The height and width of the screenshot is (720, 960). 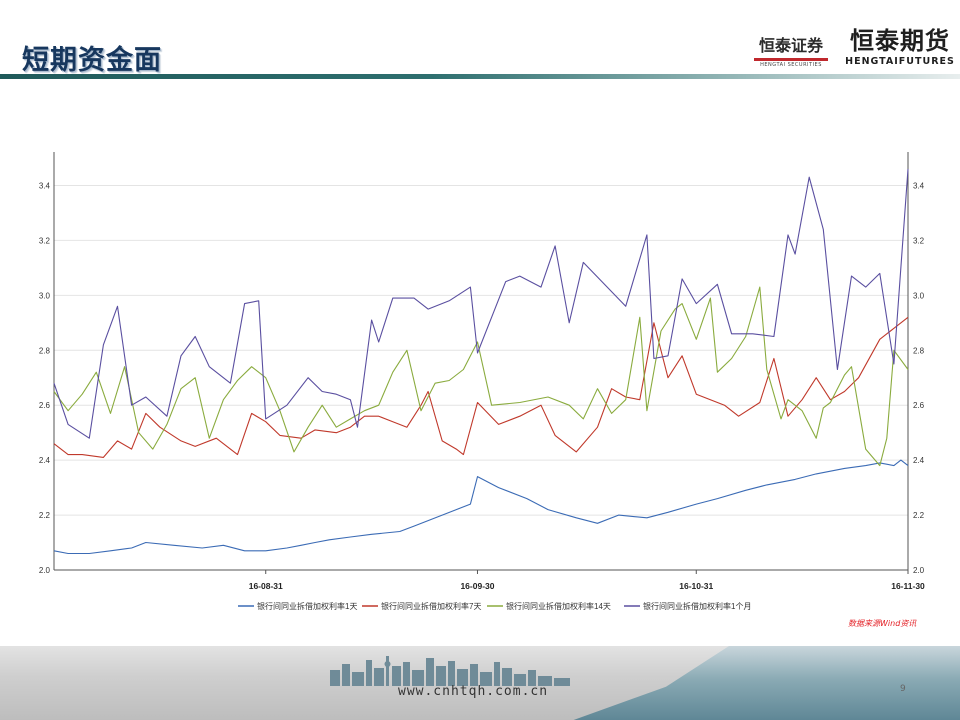 What do you see at coordinates (919, 350) in the screenshot?
I see `y-tick-right-2.8: 2.8` at bounding box center [919, 350].